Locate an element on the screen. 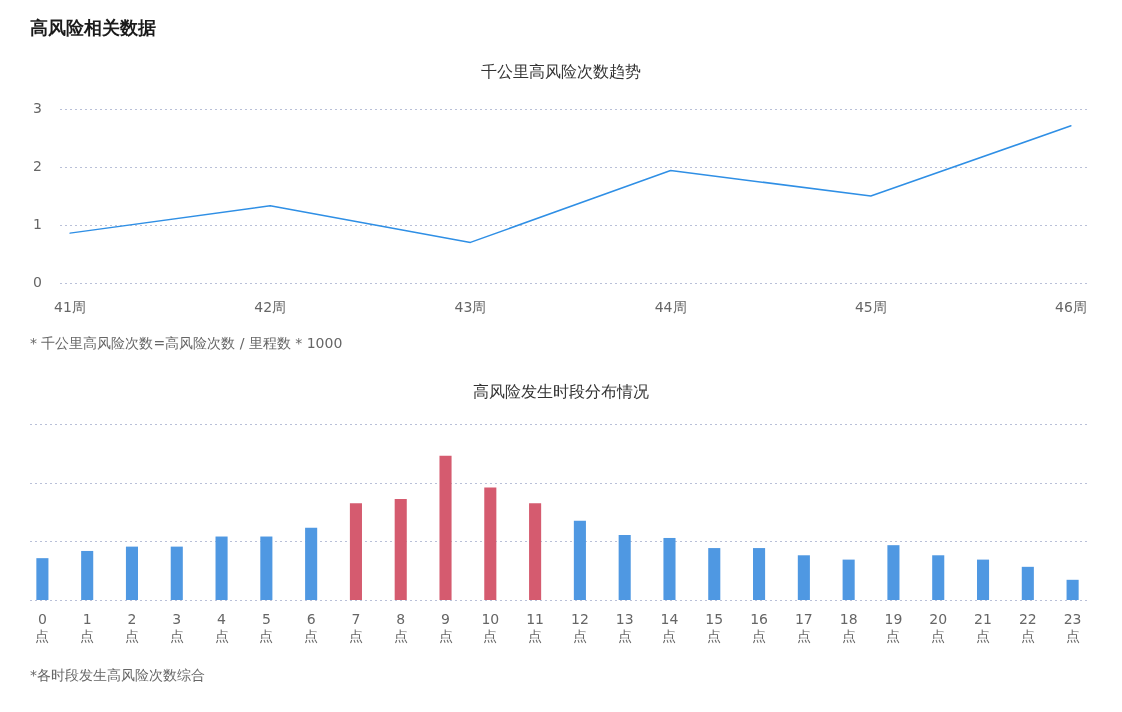  x-tick-label: 23点 is located at coordinates (1072, 627).